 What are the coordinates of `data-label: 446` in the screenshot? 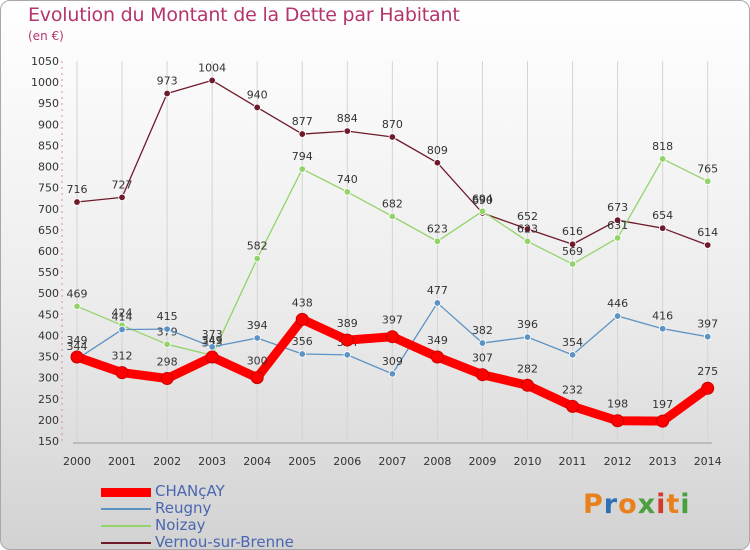 It's located at (617, 303).